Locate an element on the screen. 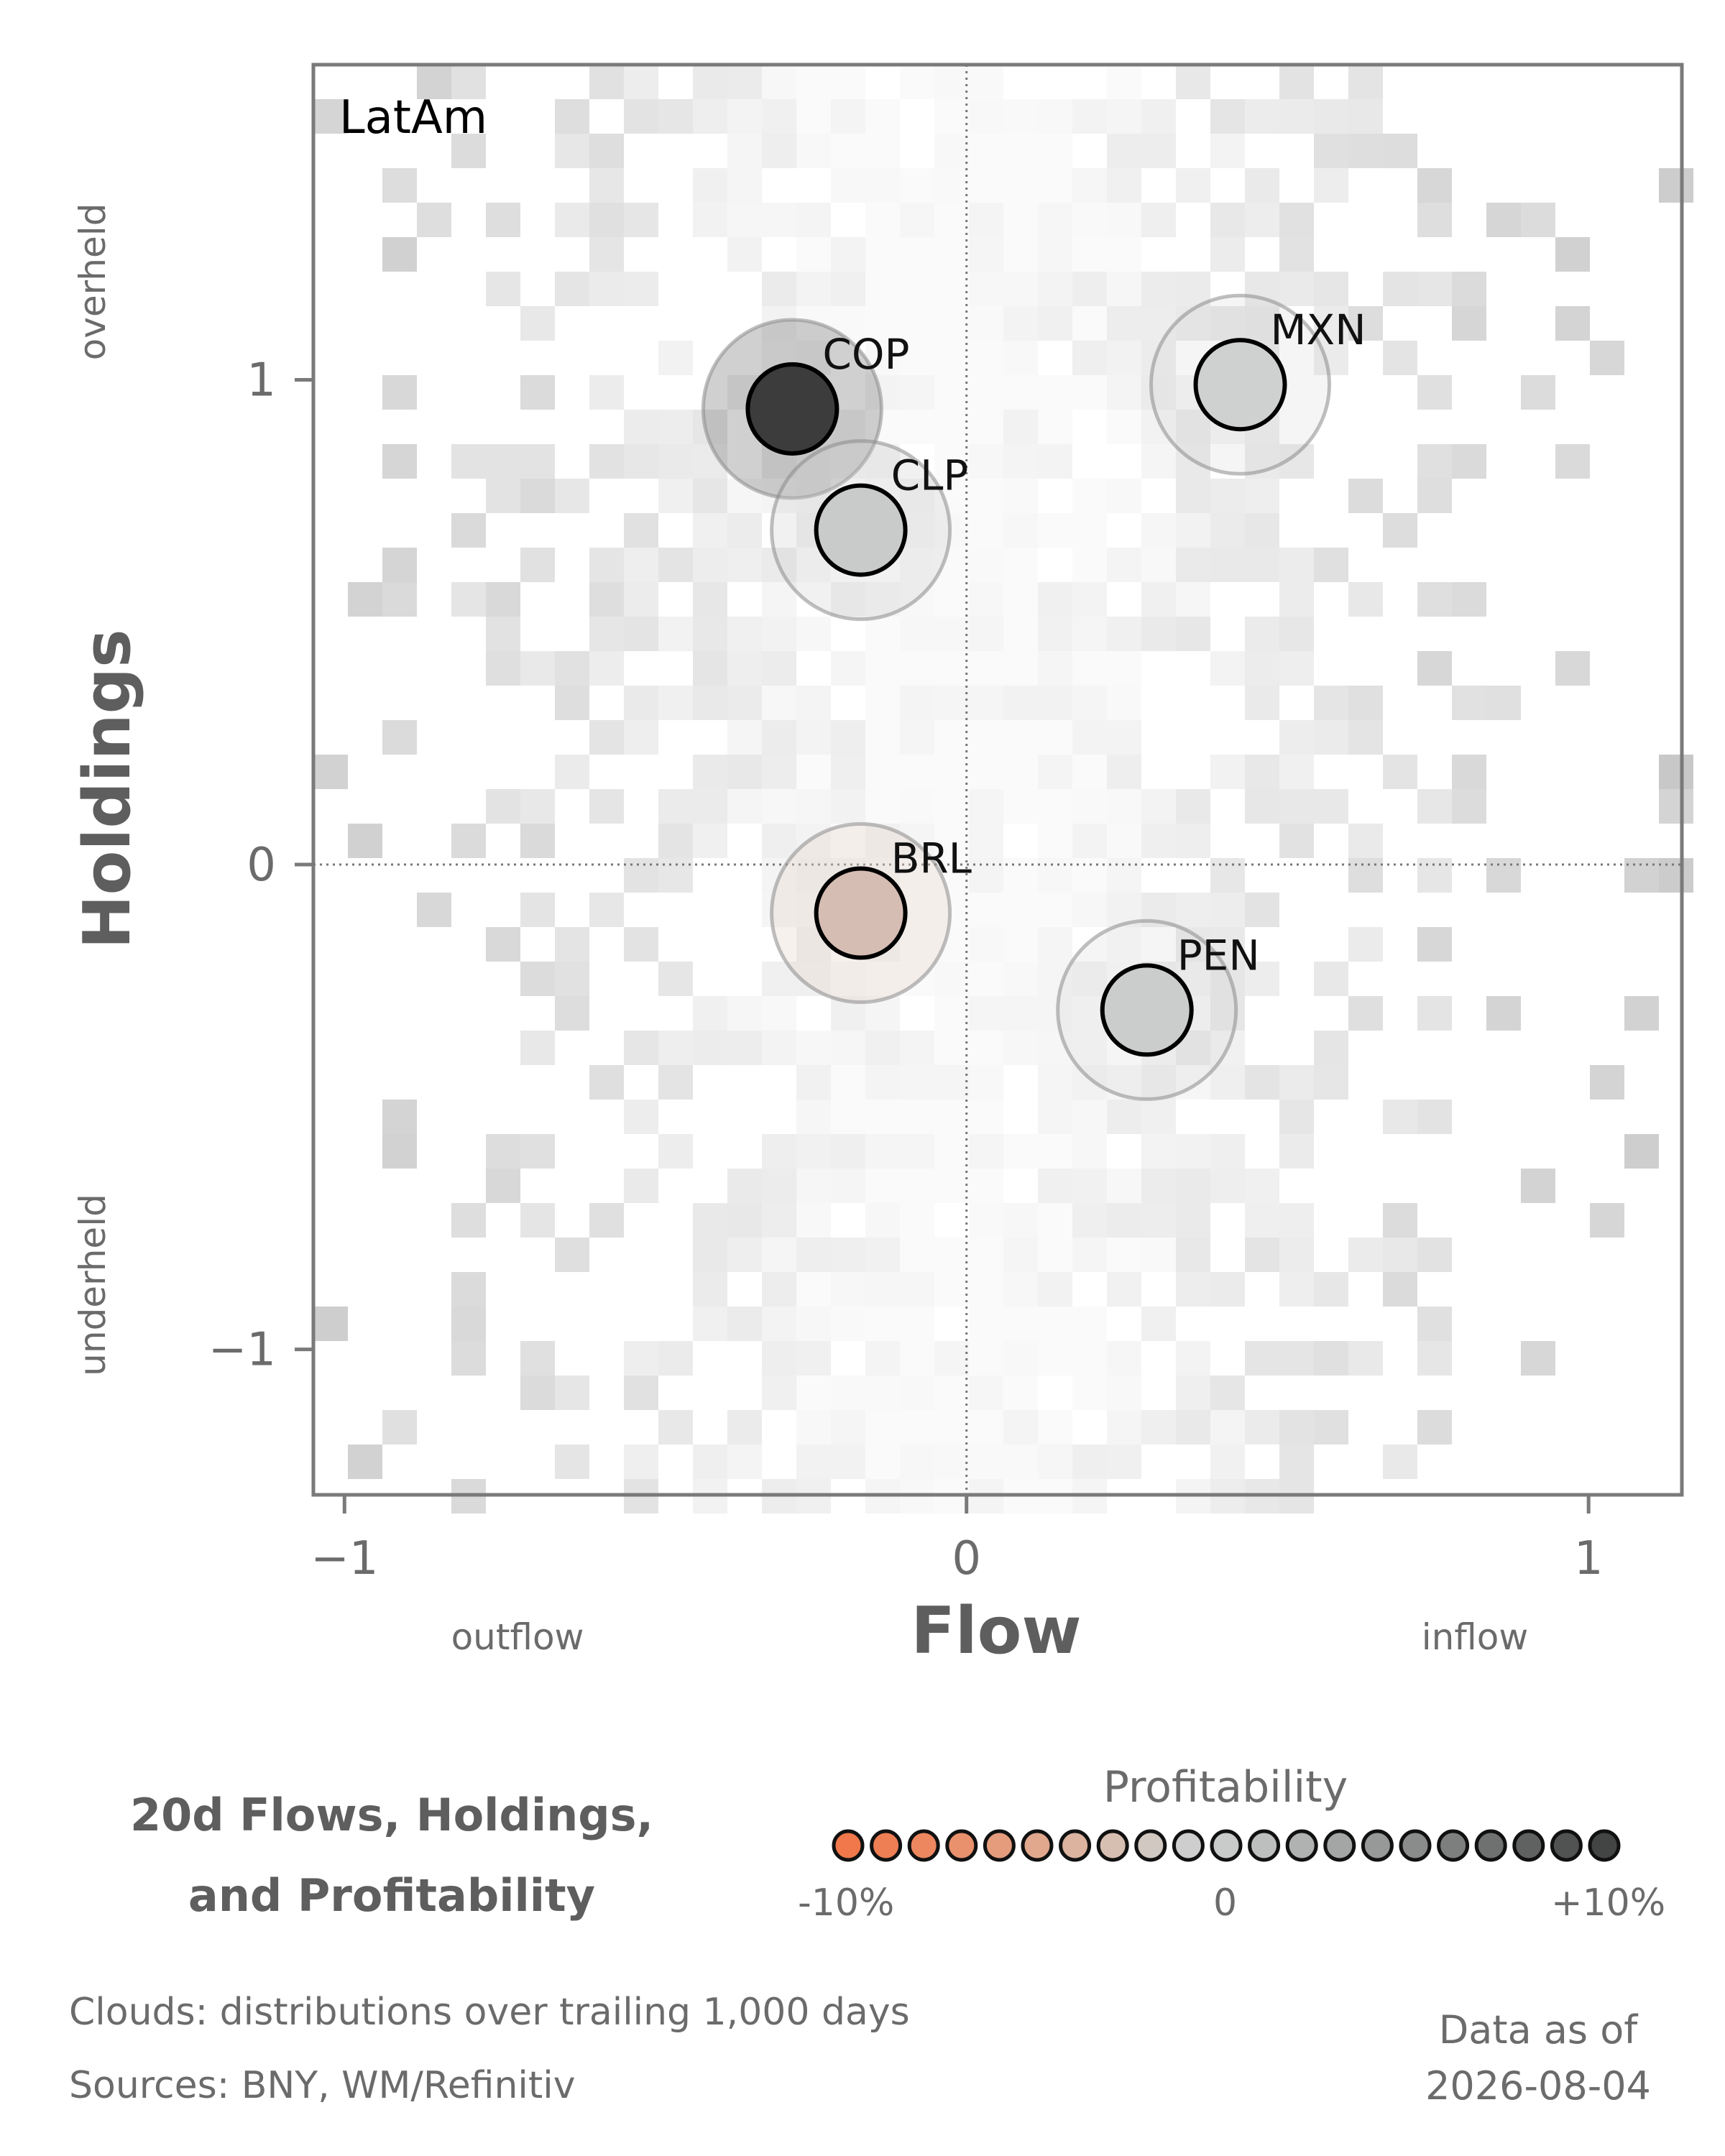  point-cop is located at coordinates (792, 409).